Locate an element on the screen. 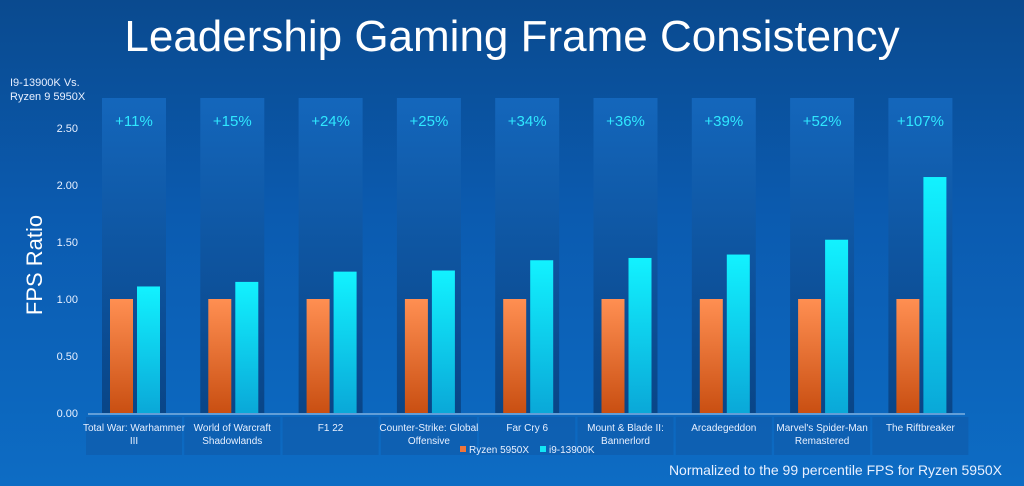 The image size is (1024, 486). percent-gain-label: +36% is located at coordinates (625, 121).